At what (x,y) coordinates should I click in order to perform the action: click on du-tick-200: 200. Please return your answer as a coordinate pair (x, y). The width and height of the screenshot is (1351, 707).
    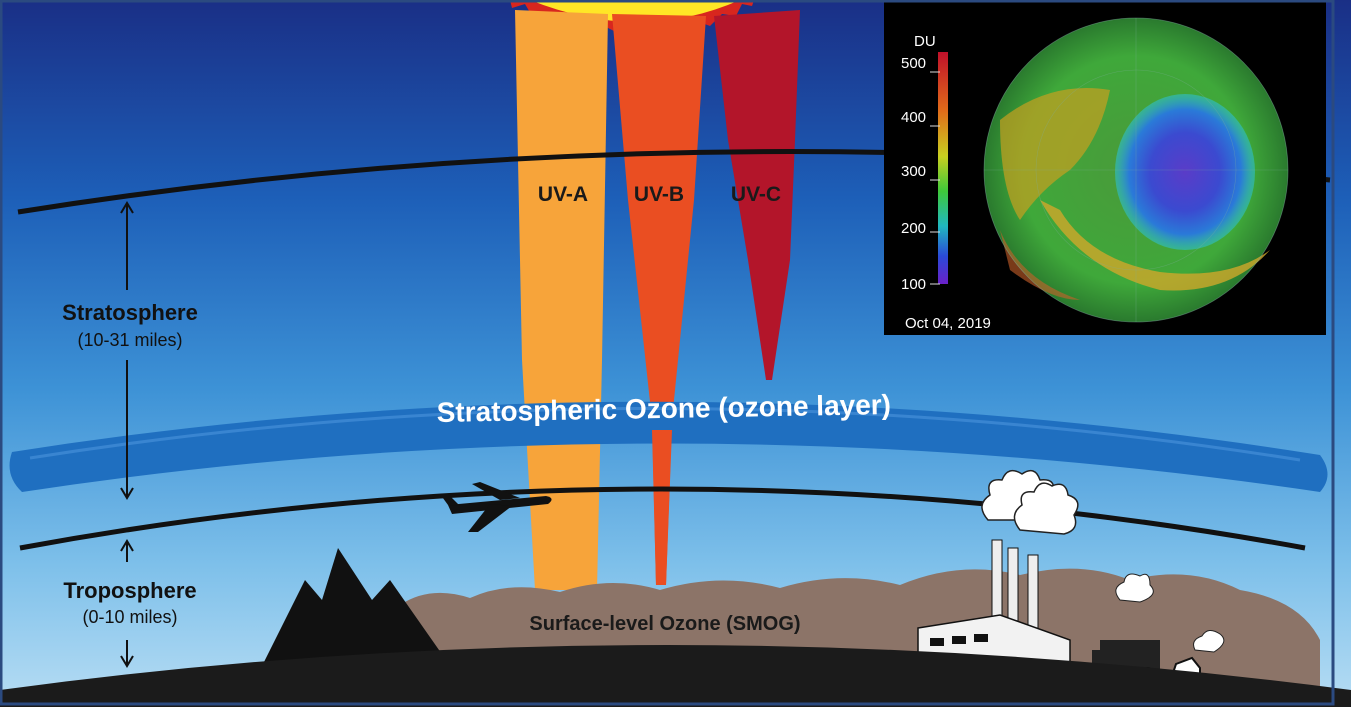
    Looking at the image, I should click on (913, 228).